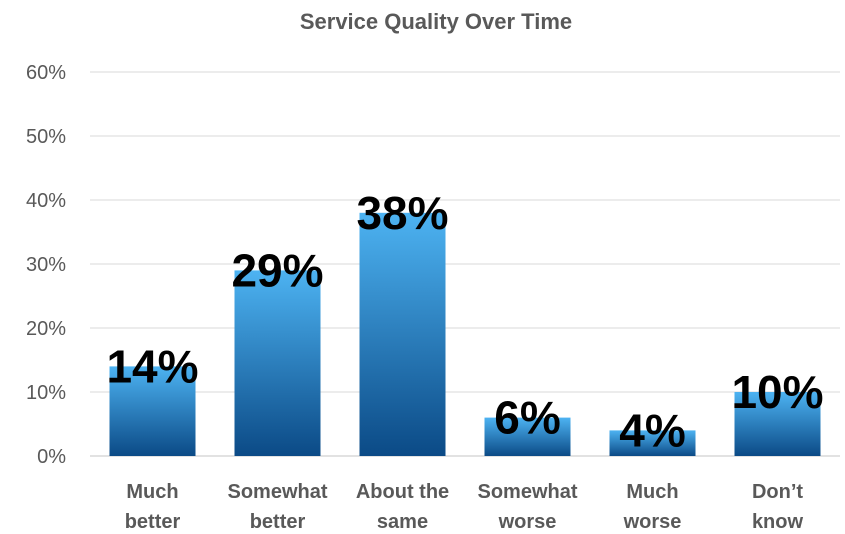  Describe the element at coordinates (46, 393) in the screenshot. I see `y-tick-label: 10%` at that location.